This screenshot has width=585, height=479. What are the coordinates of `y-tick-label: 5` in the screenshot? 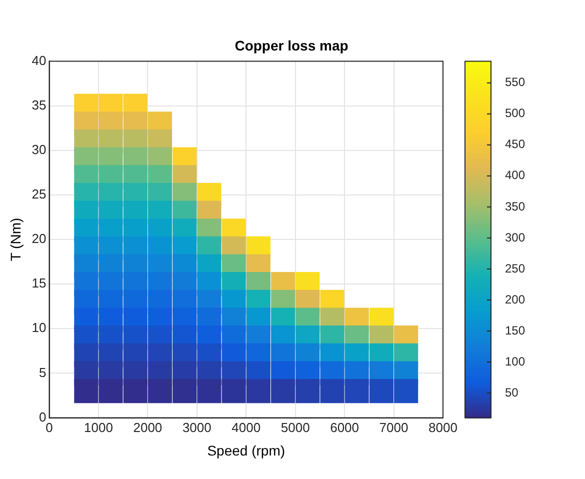 It's located at (42, 372).